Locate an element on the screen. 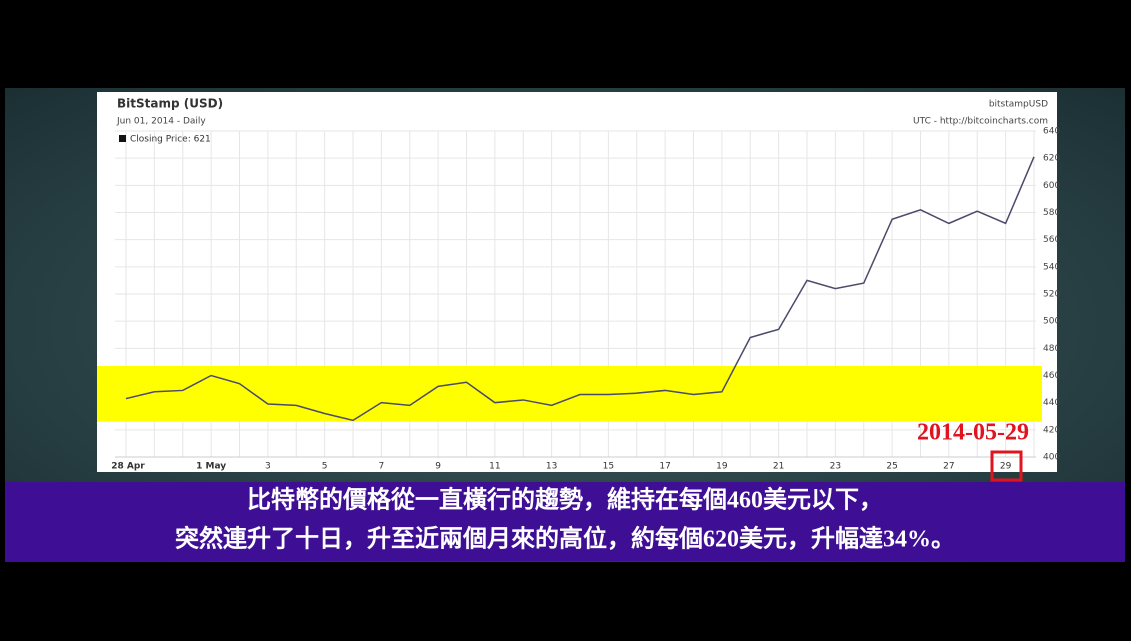  chart-title: BitStamp (USD) is located at coordinates (170, 104).